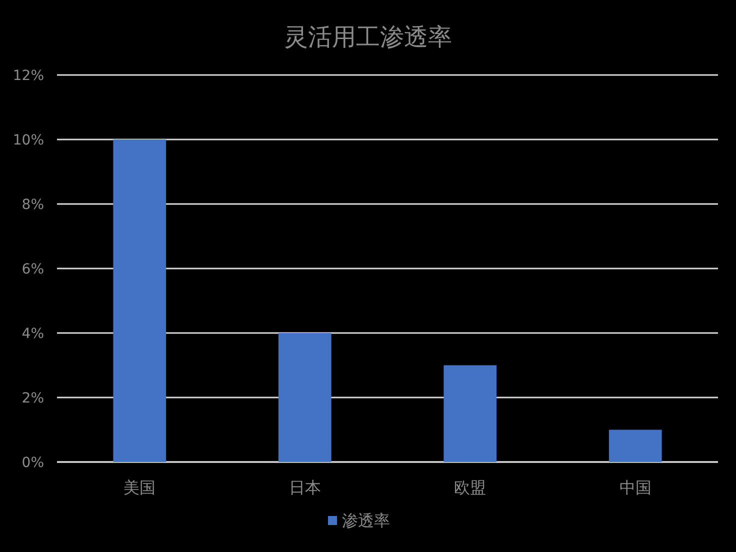 The width and height of the screenshot is (736, 552). I want to click on y-tick-label: 8%, so click(33, 205).